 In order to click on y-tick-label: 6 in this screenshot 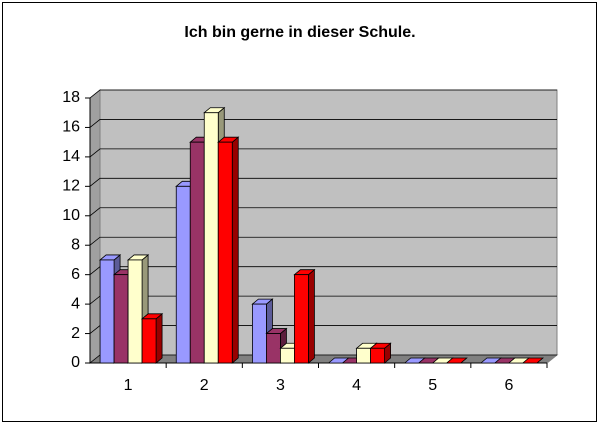, I will do `click(75, 274)`.